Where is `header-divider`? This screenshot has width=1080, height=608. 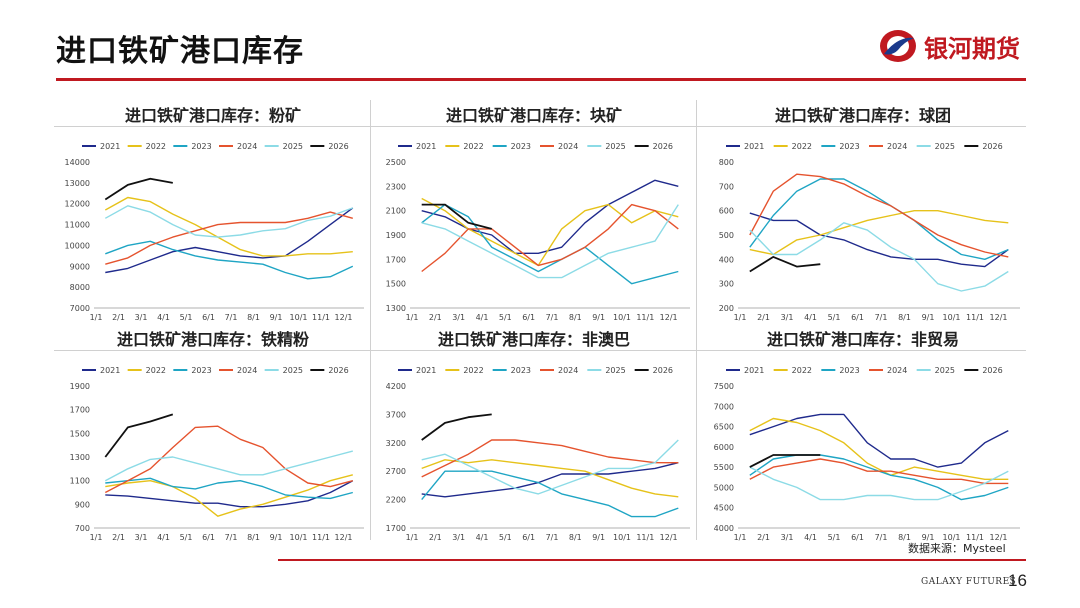 header-divider is located at coordinates (541, 79).